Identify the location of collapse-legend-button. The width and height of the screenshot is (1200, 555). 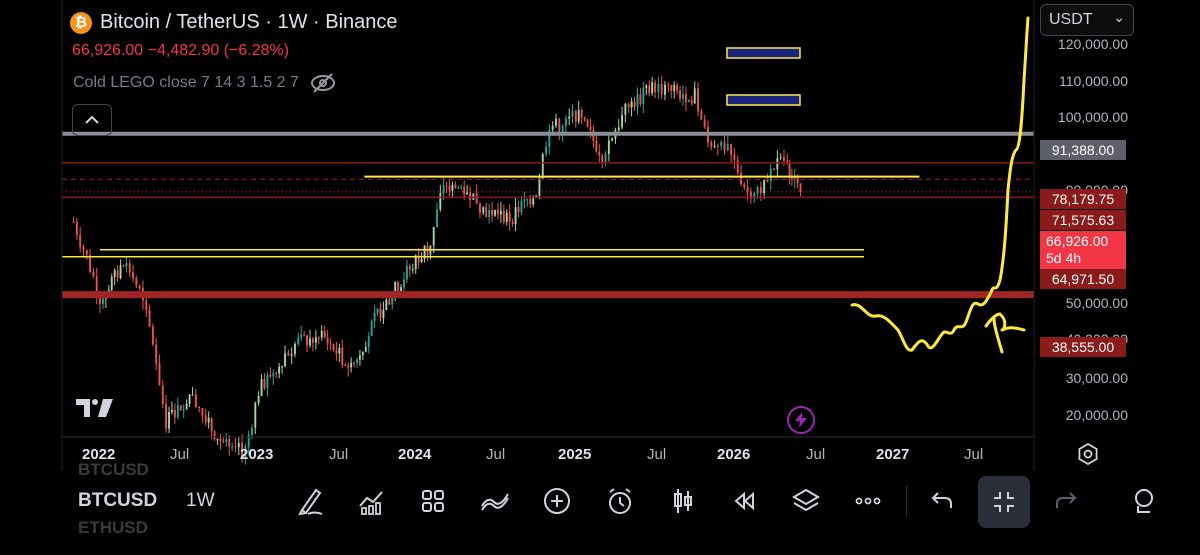
(92, 120).